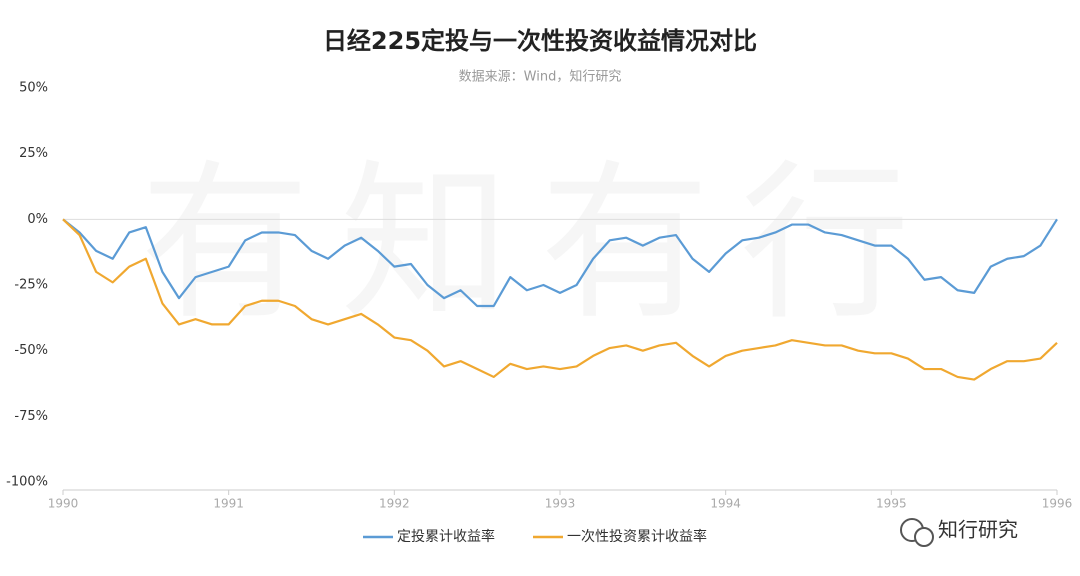 The height and width of the screenshot is (576, 1080). What do you see at coordinates (560, 504) in the screenshot?
I see `x-tick-label: 1993` at bounding box center [560, 504].